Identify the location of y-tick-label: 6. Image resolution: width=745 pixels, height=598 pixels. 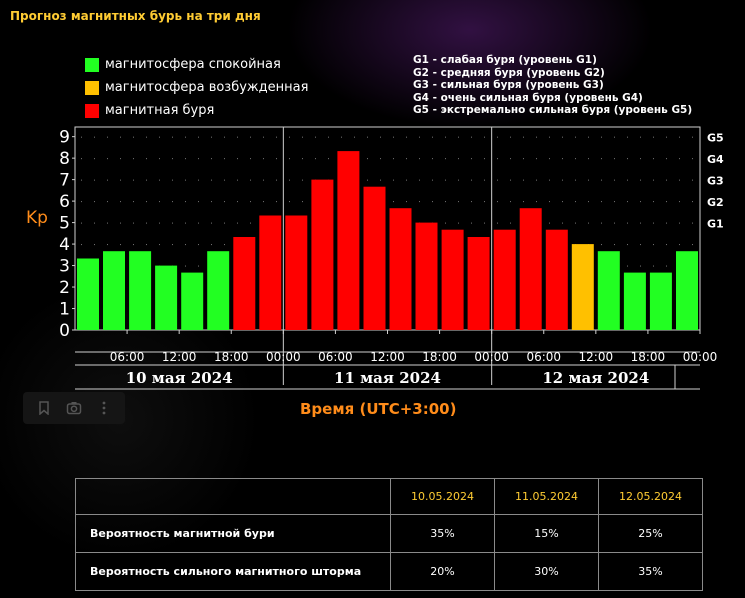
(64, 202).